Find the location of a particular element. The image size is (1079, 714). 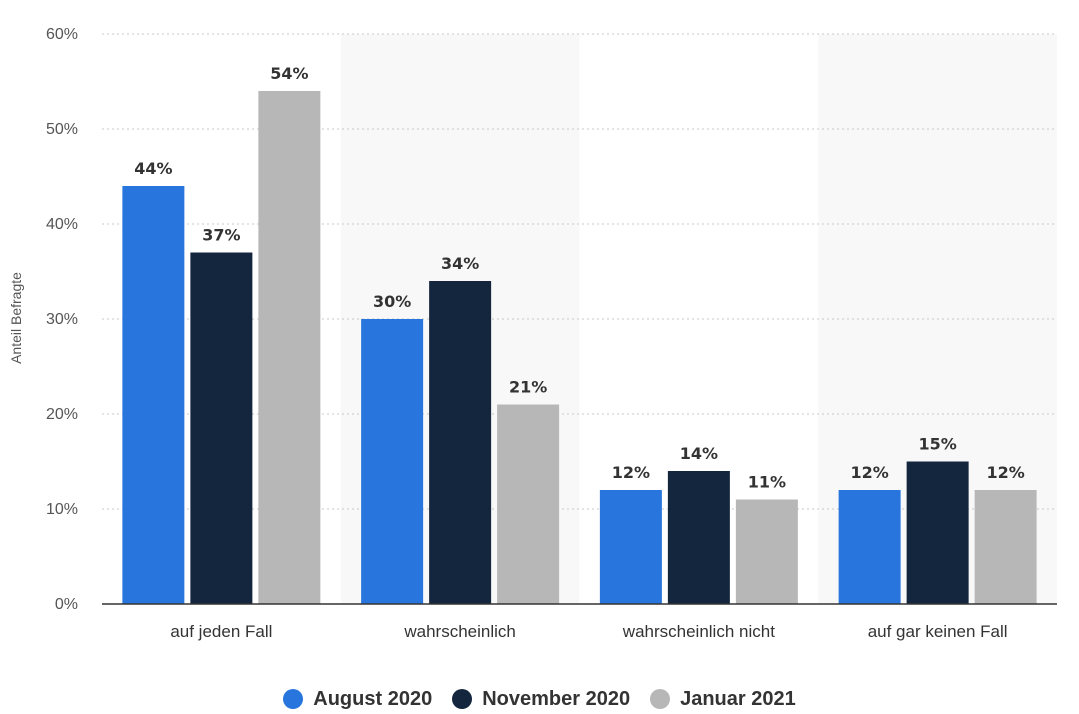

y-tick-label: 10% is located at coordinates (62, 509).